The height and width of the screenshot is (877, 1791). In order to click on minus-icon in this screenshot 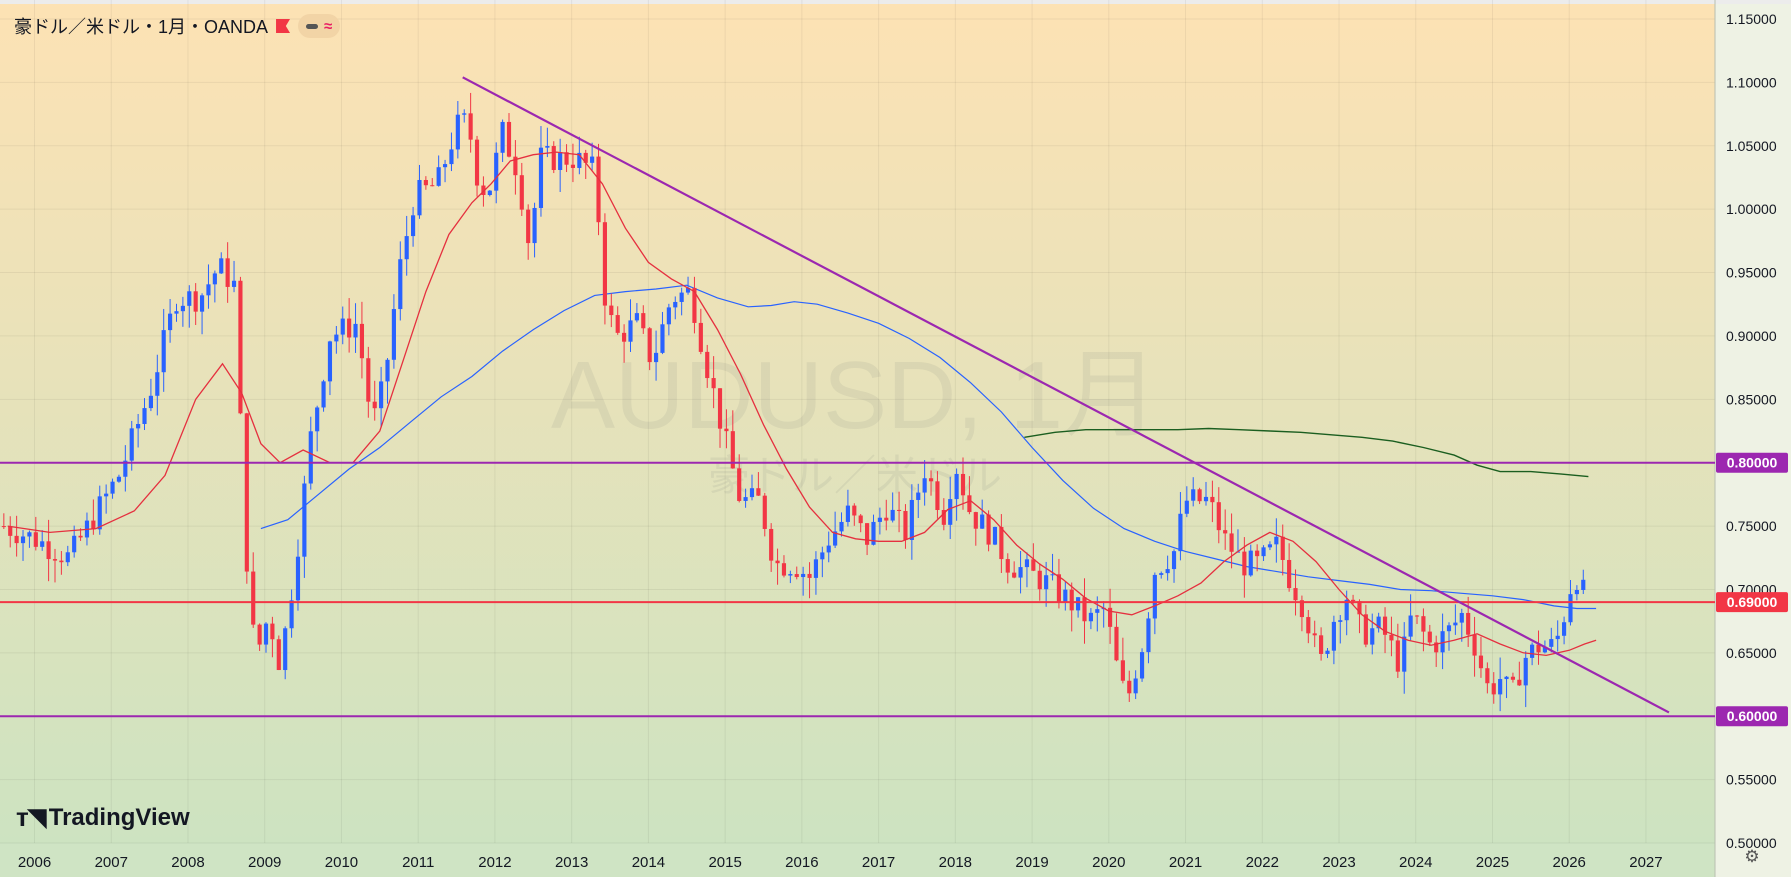, I will do `click(312, 26)`.